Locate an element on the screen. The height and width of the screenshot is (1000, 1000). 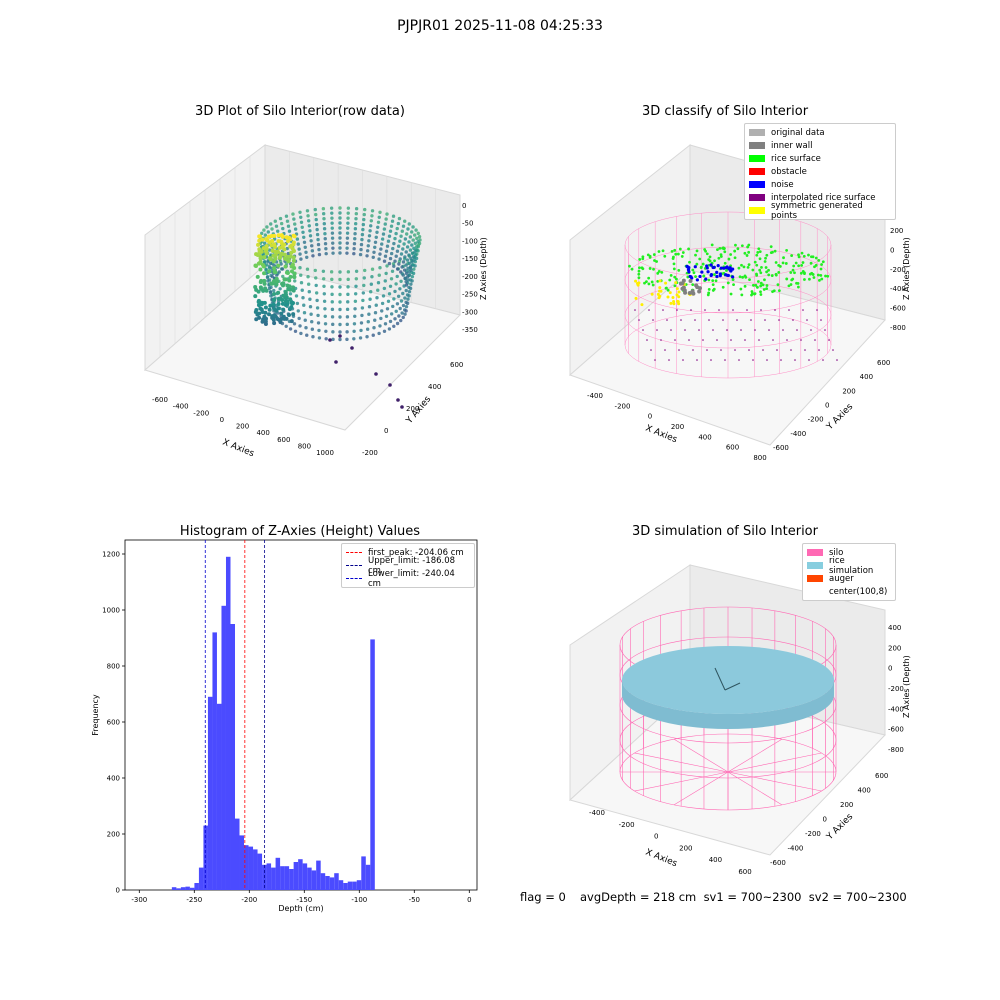
tick-label: -50 is located at coordinates (414, 900).